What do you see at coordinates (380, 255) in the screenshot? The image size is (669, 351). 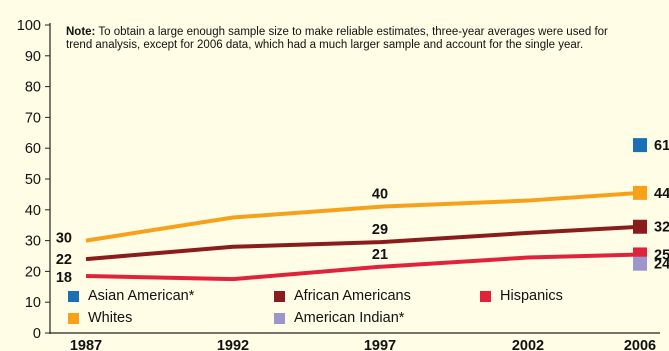 I see `data-label: 21` at bounding box center [380, 255].